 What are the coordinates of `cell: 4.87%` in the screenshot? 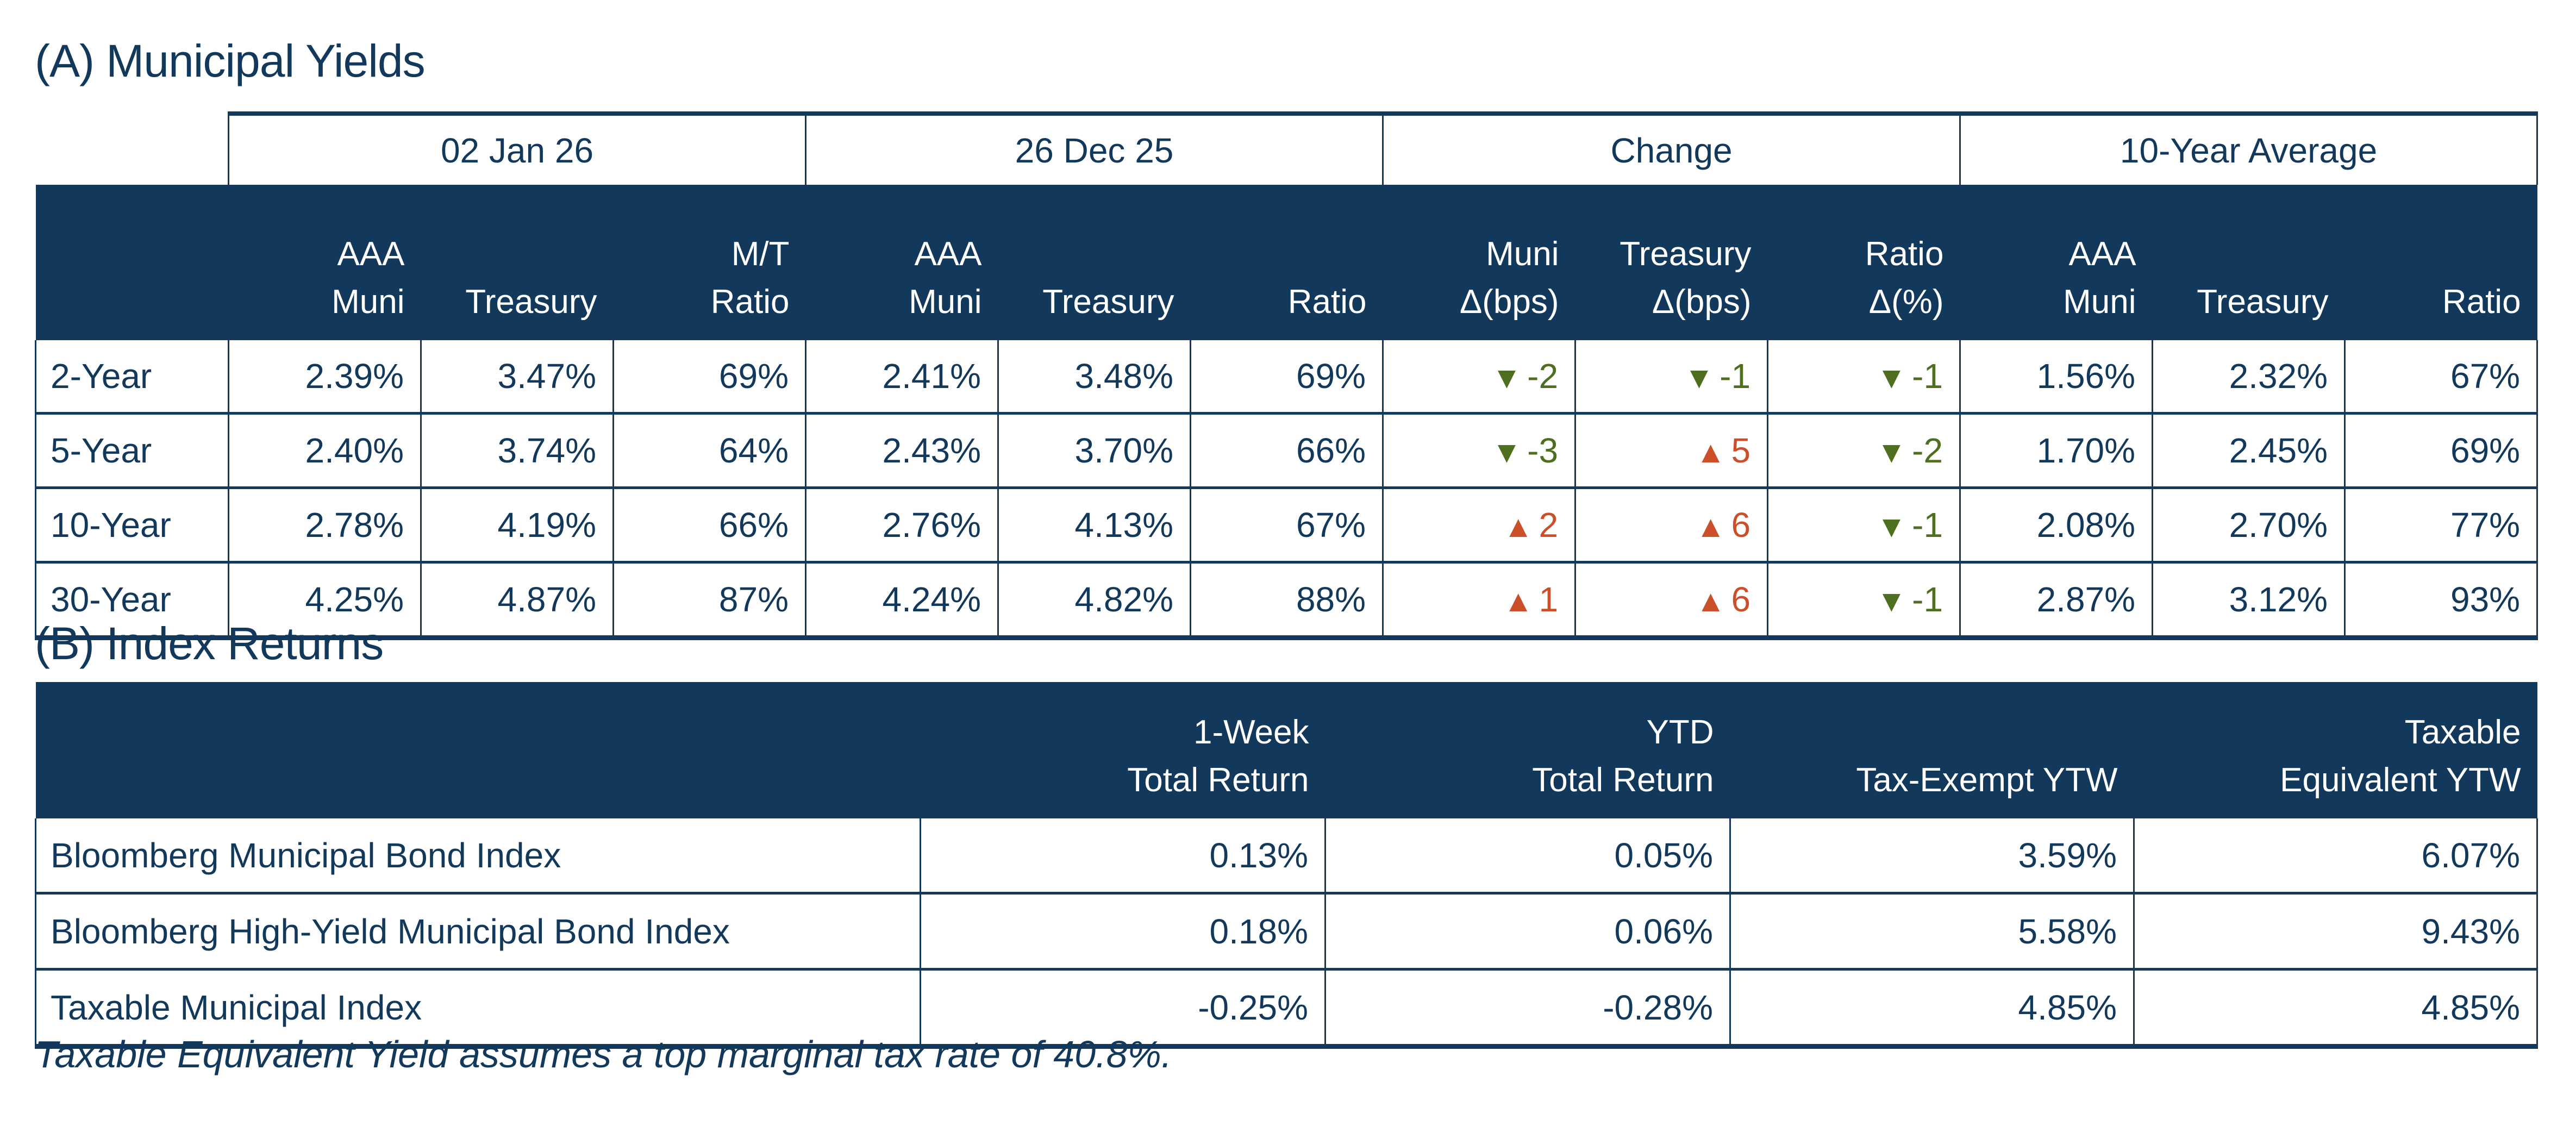 It's located at (517, 601).